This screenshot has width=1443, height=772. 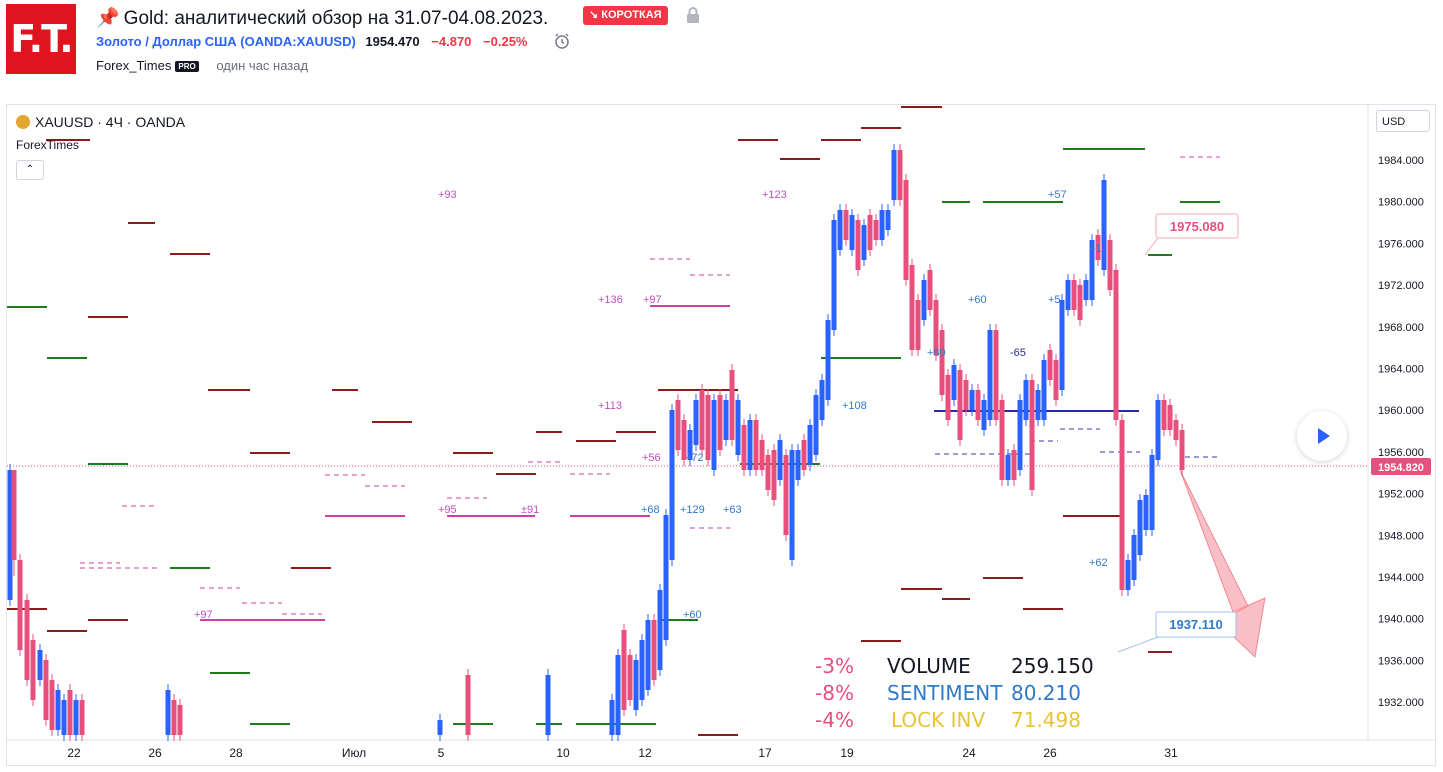 What do you see at coordinates (47, 145) in the screenshot?
I see `indicator-name: ForexTimes` at bounding box center [47, 145].